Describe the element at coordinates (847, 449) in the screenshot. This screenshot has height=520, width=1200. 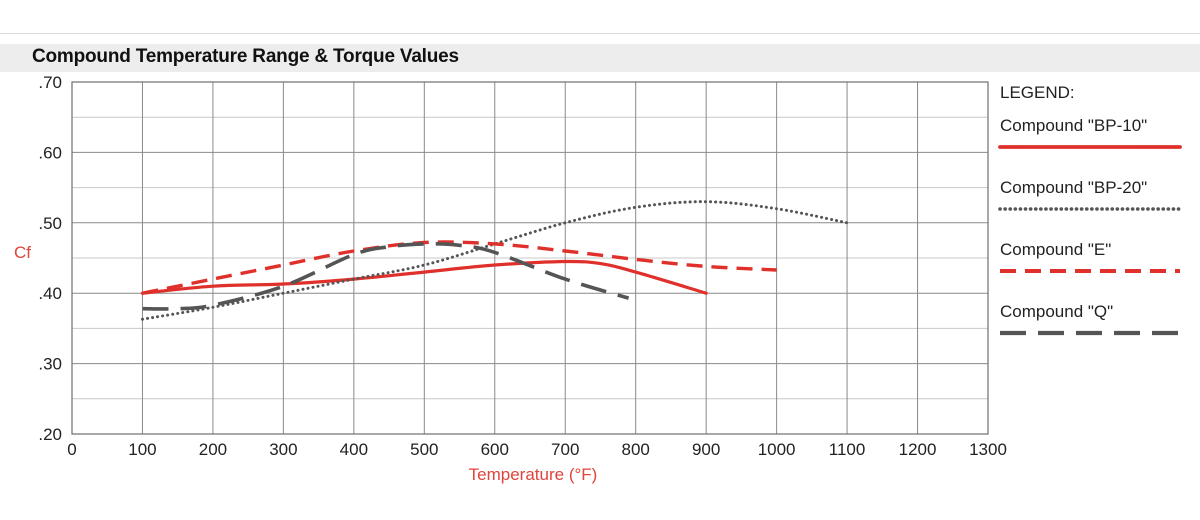
I see `x-tick-label: 1100` at that location.